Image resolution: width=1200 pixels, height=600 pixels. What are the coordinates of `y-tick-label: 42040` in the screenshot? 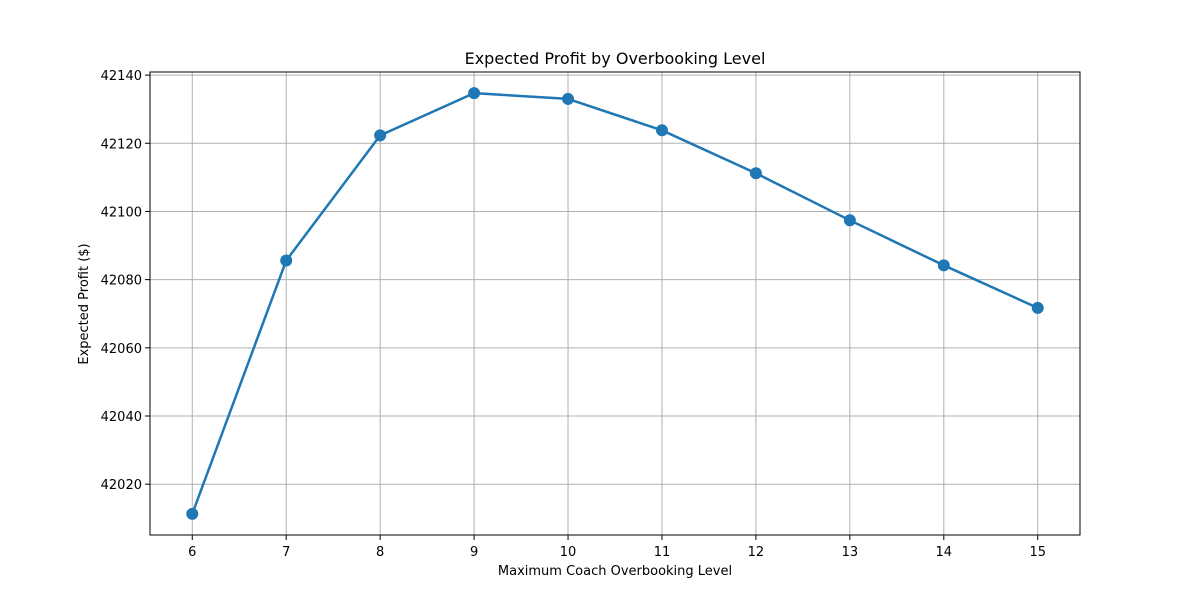 It's located at (121, 417).